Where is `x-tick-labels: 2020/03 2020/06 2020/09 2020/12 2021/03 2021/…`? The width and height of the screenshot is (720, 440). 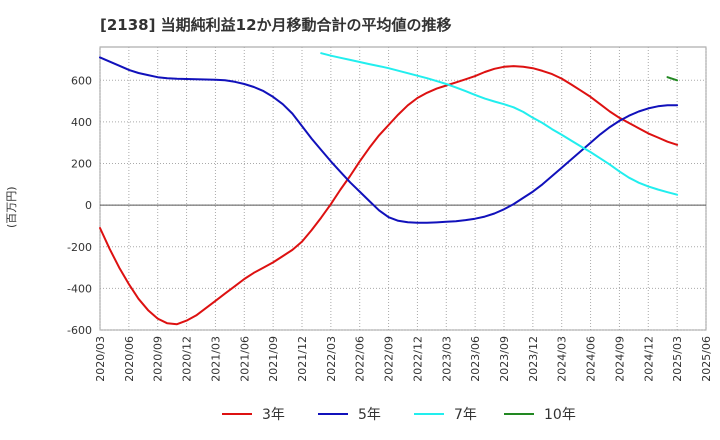
x-tick-labels: 2020/03 2020/06 2020/09 2020/12 2021/03 2021/… is located at coordinates (403, 359).